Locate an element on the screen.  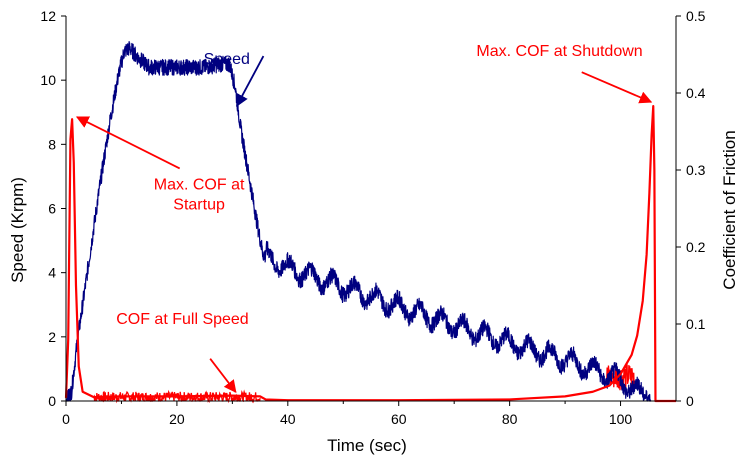
y-right-tick-label: 0.2 is located at coordinates (696, 247).